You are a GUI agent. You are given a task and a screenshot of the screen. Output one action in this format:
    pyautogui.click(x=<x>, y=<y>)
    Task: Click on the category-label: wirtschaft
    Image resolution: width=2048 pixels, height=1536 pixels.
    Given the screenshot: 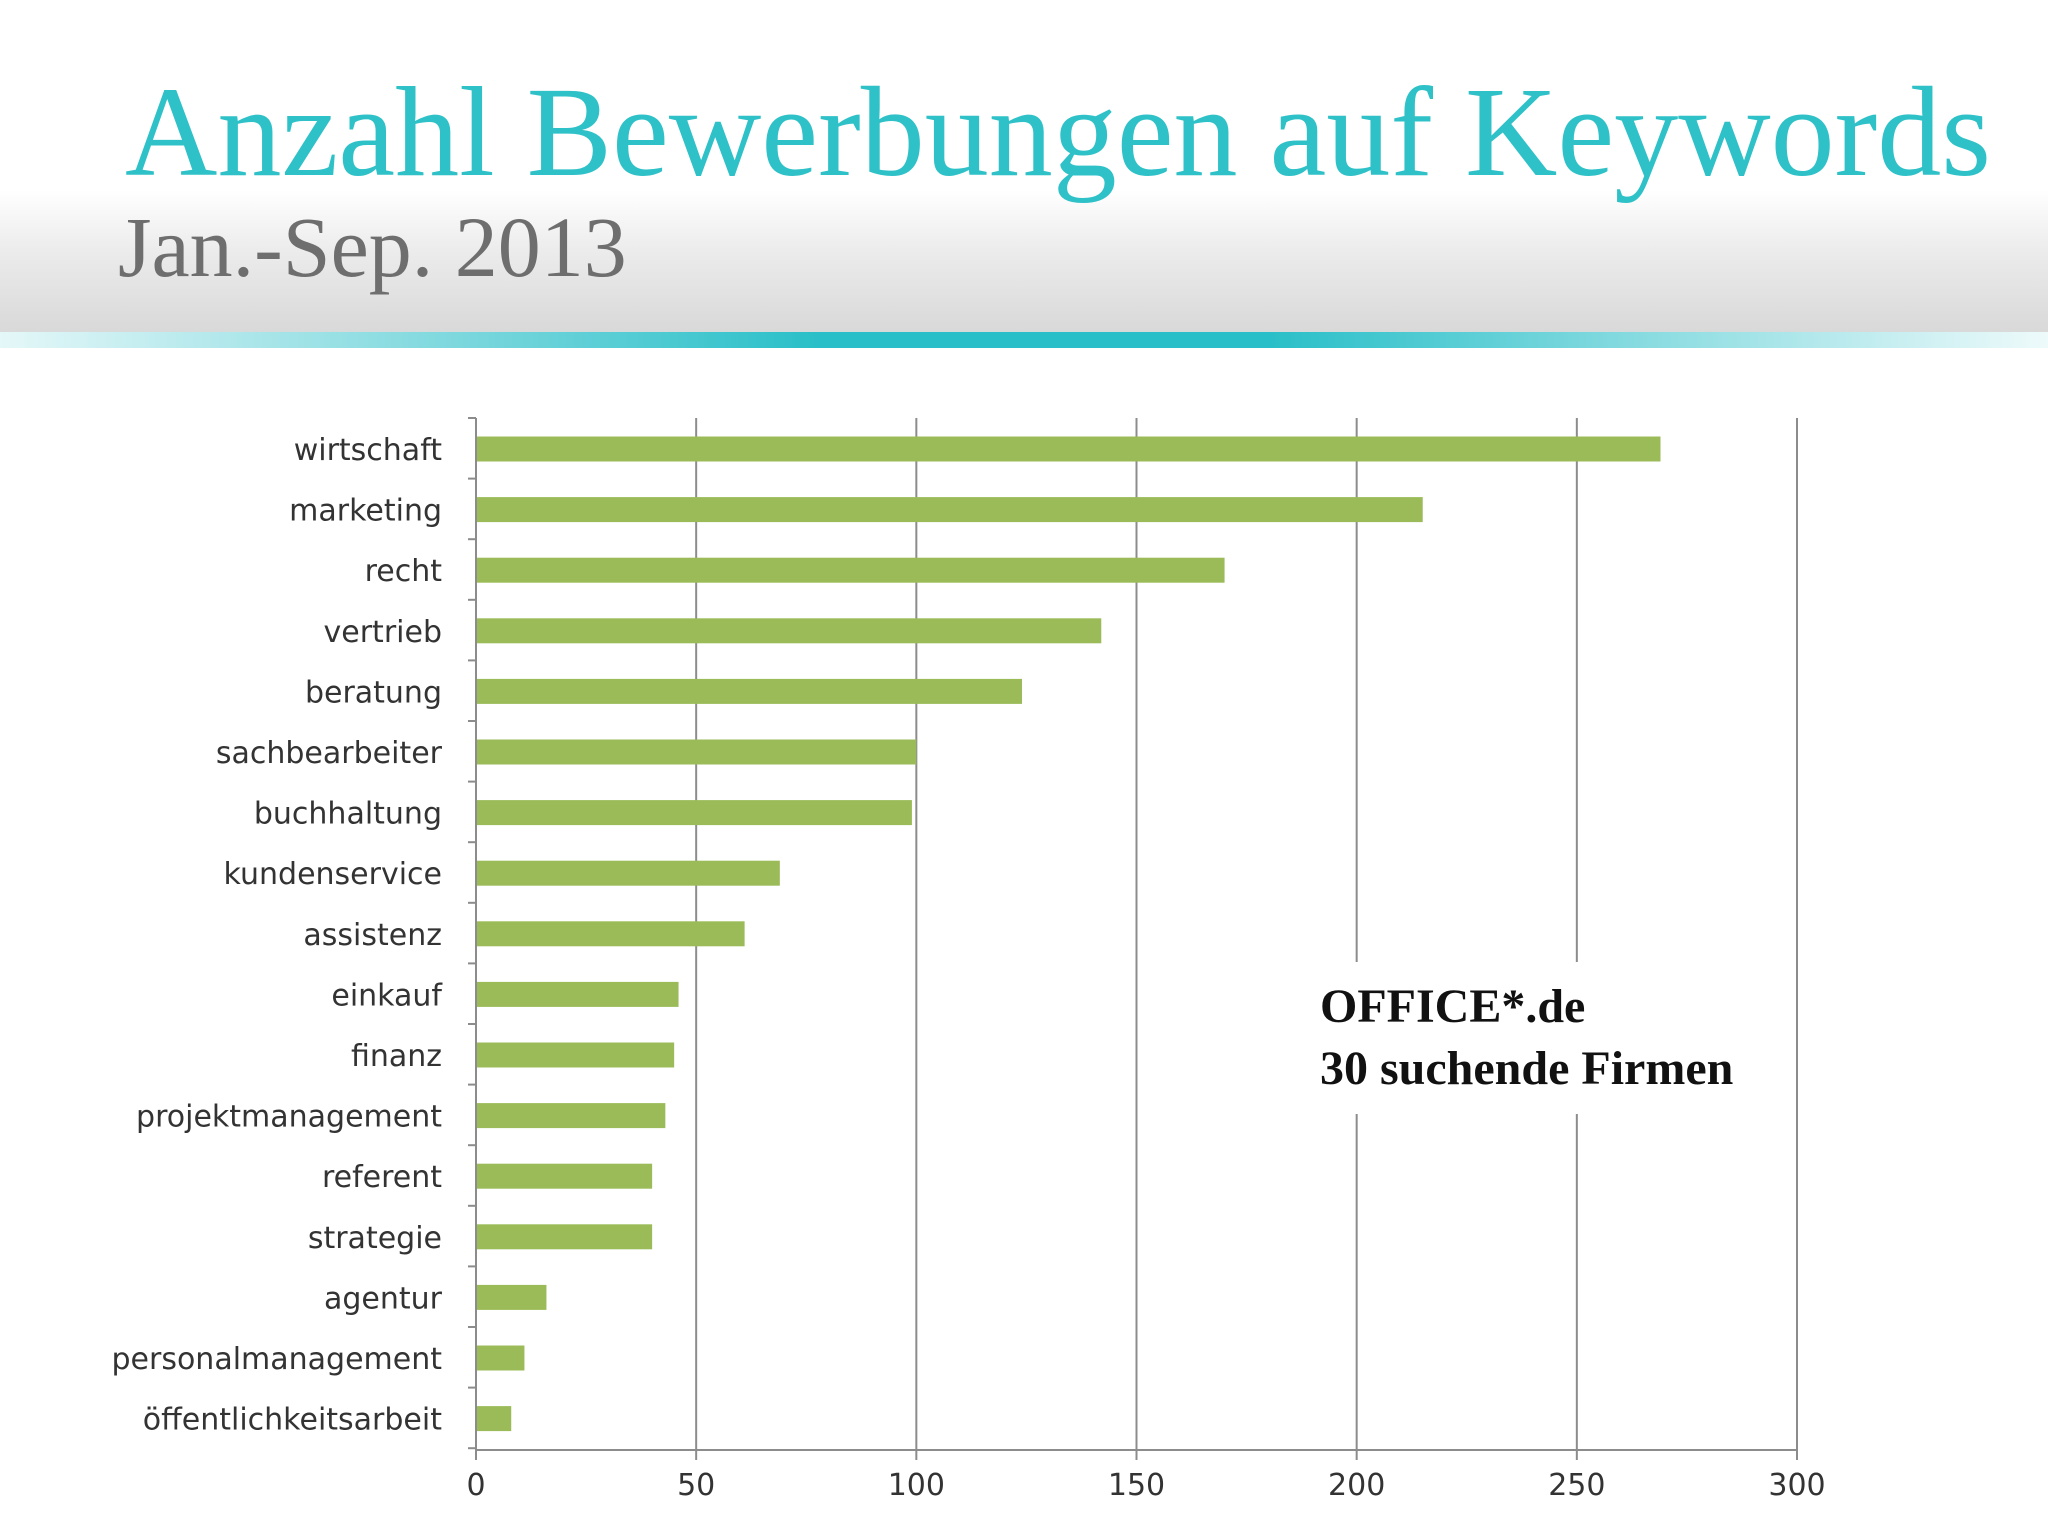 What is the action you would take?
    pyautogui.click(x=368, y=450)
    